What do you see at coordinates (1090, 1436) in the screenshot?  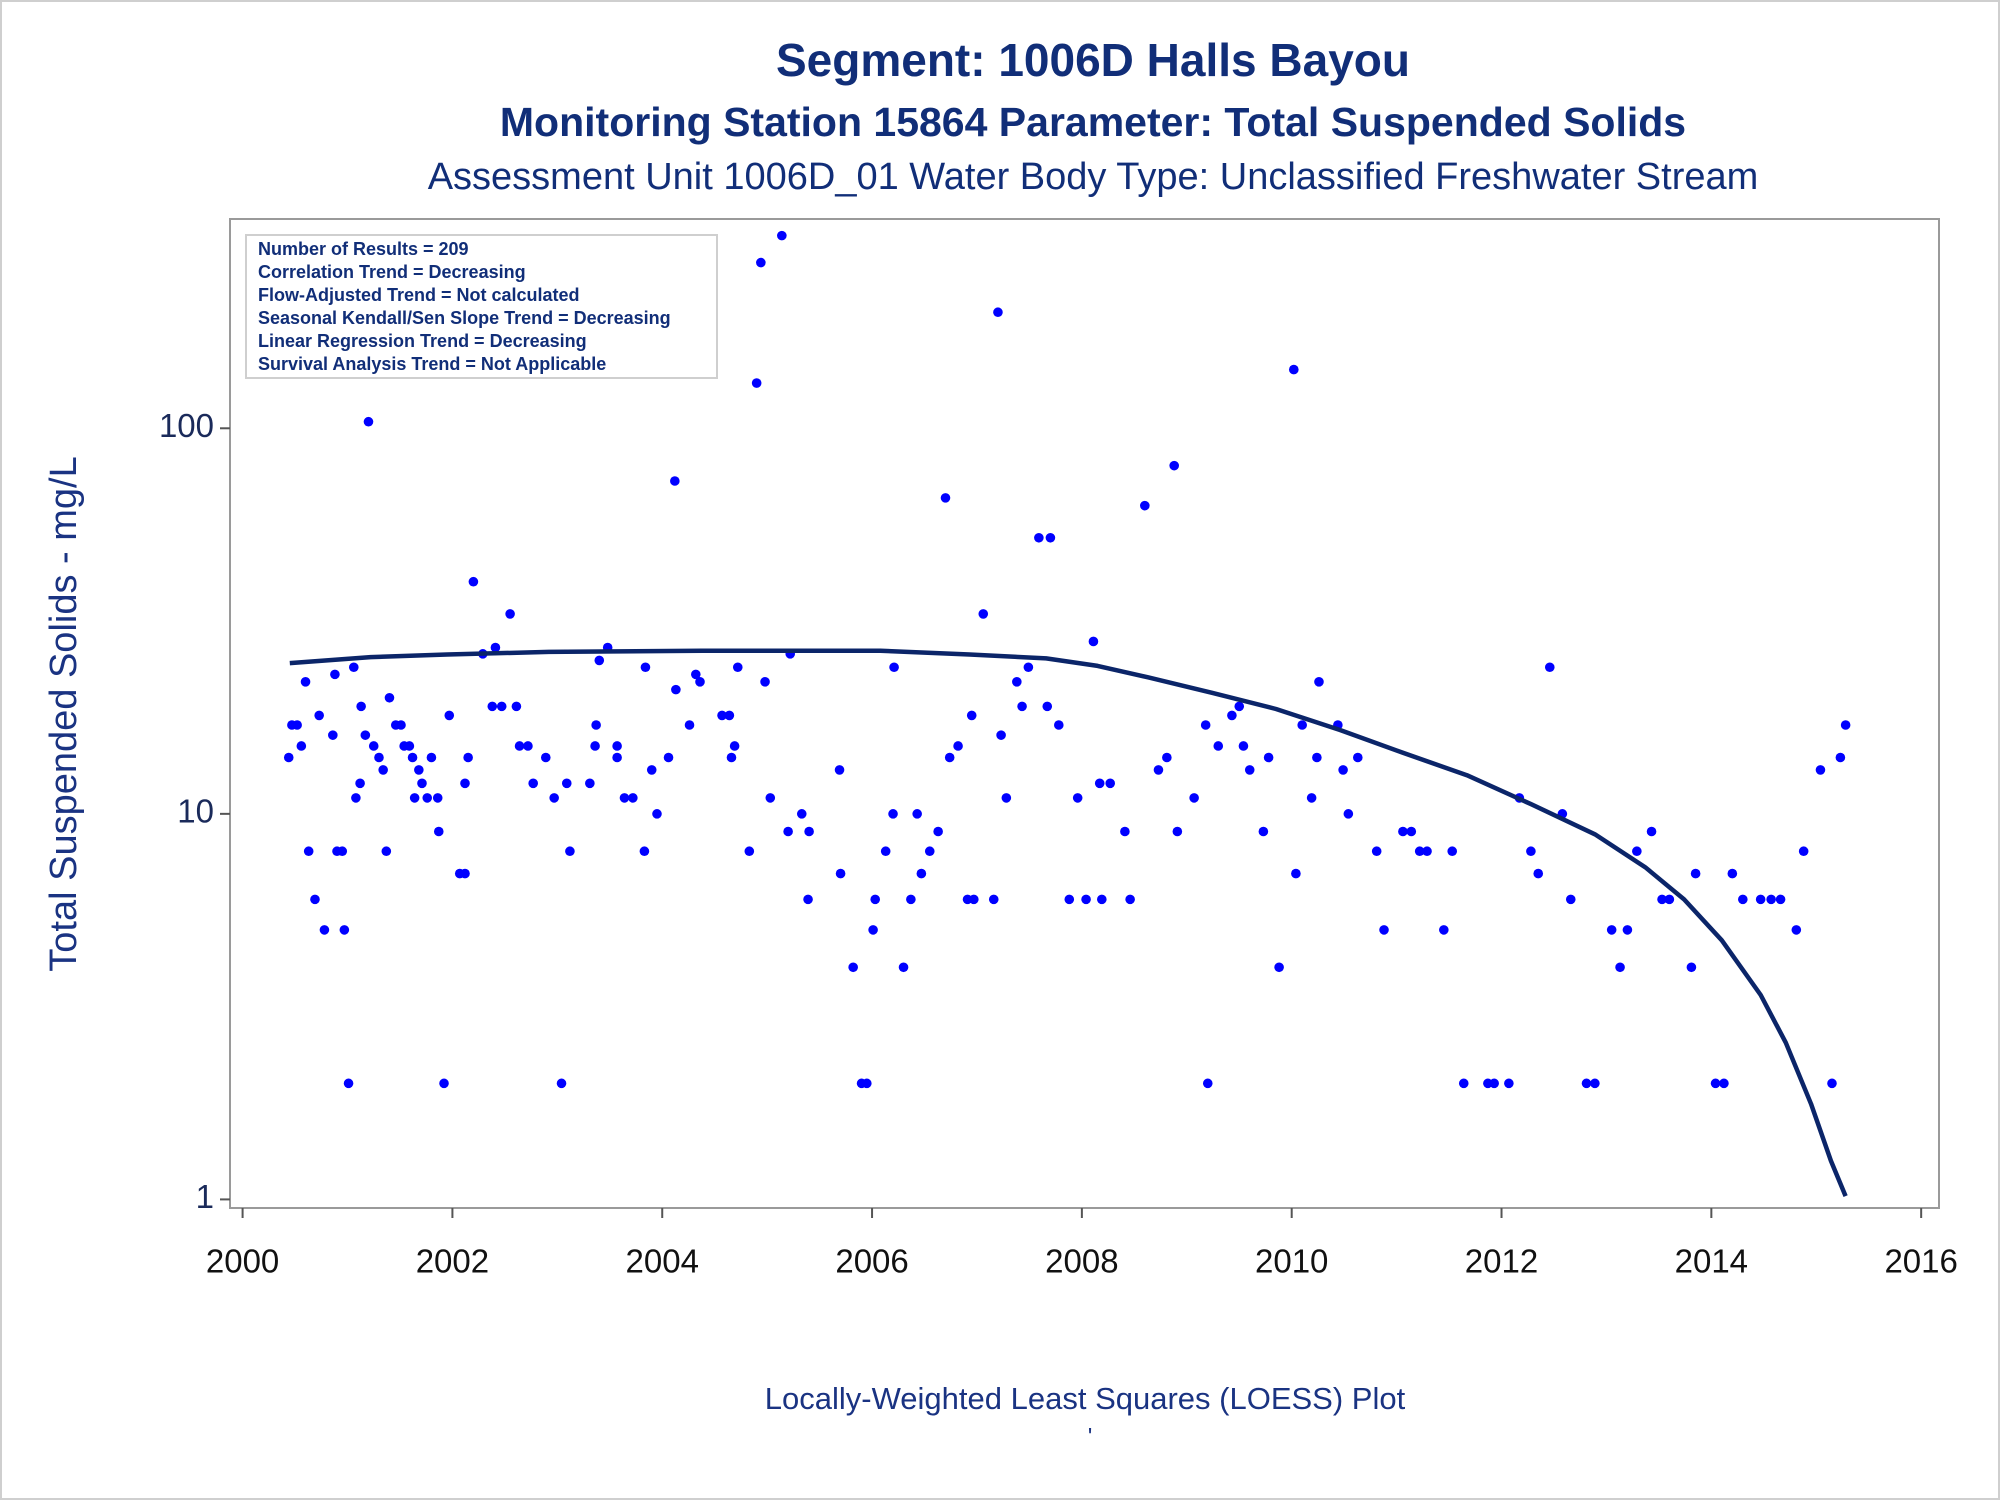 I see `footnote: '` at bounding box center [1090, 1436].